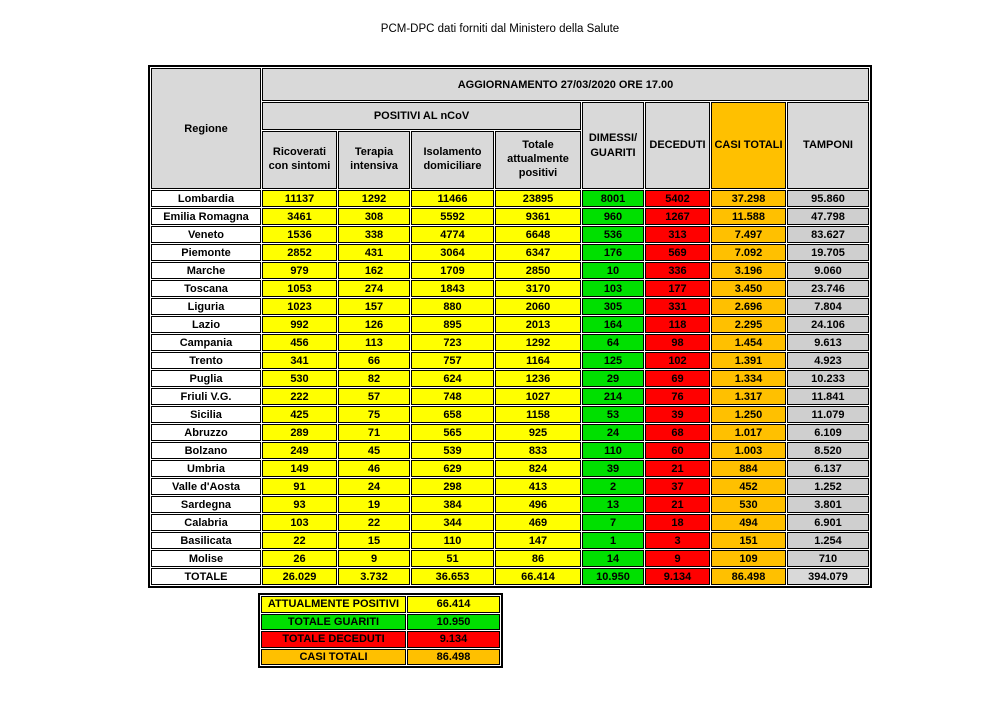  Describe the element at coordinates (613, 558) in the screenshot. I see `value-cell: 14` at that location.